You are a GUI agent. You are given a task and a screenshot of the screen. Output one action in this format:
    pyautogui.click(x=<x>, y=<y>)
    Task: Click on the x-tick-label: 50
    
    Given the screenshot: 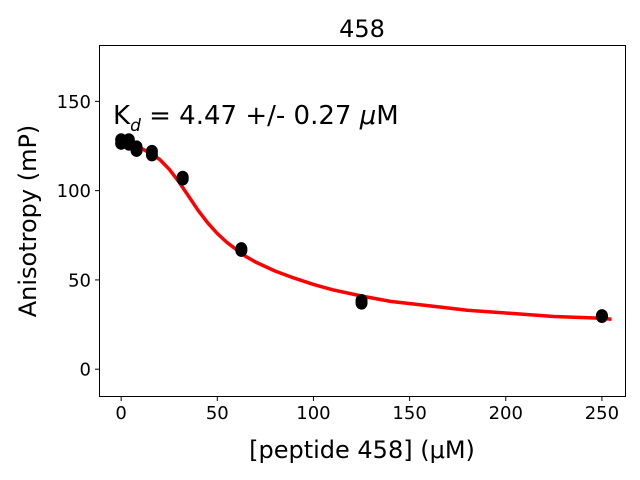 What is the action you would take?
    pyautogui.click(x=217, y=413)
    